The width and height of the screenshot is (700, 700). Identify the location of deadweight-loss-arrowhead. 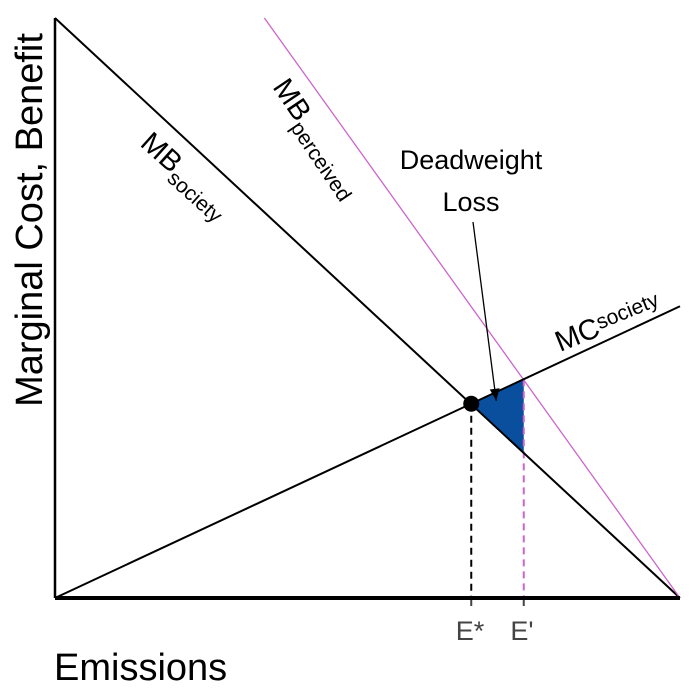
(494, 394).